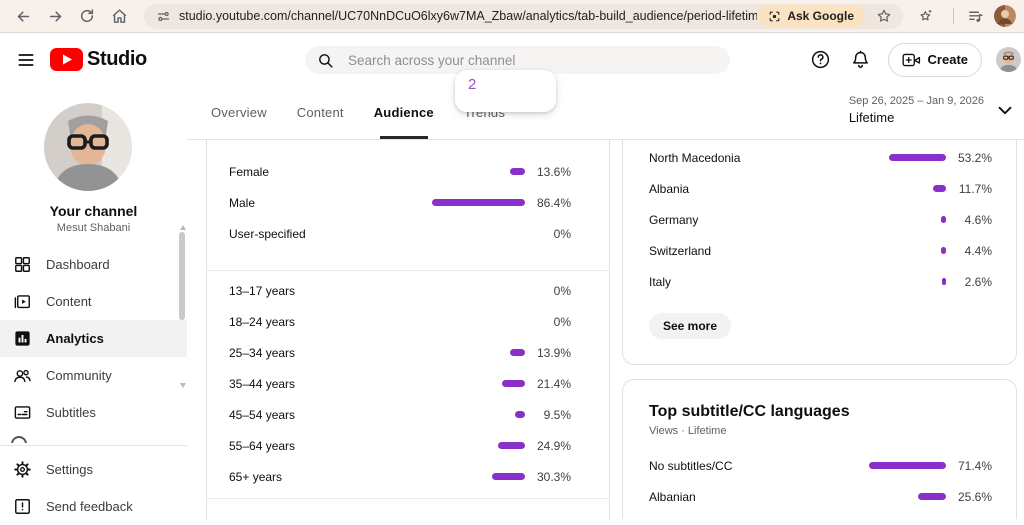 Image resolution: width=1024 pixels, height=525 pixels. Describe the element at coordinates (553, 171) in the screenshot. I see `stat-value: 13.6%` at that location.